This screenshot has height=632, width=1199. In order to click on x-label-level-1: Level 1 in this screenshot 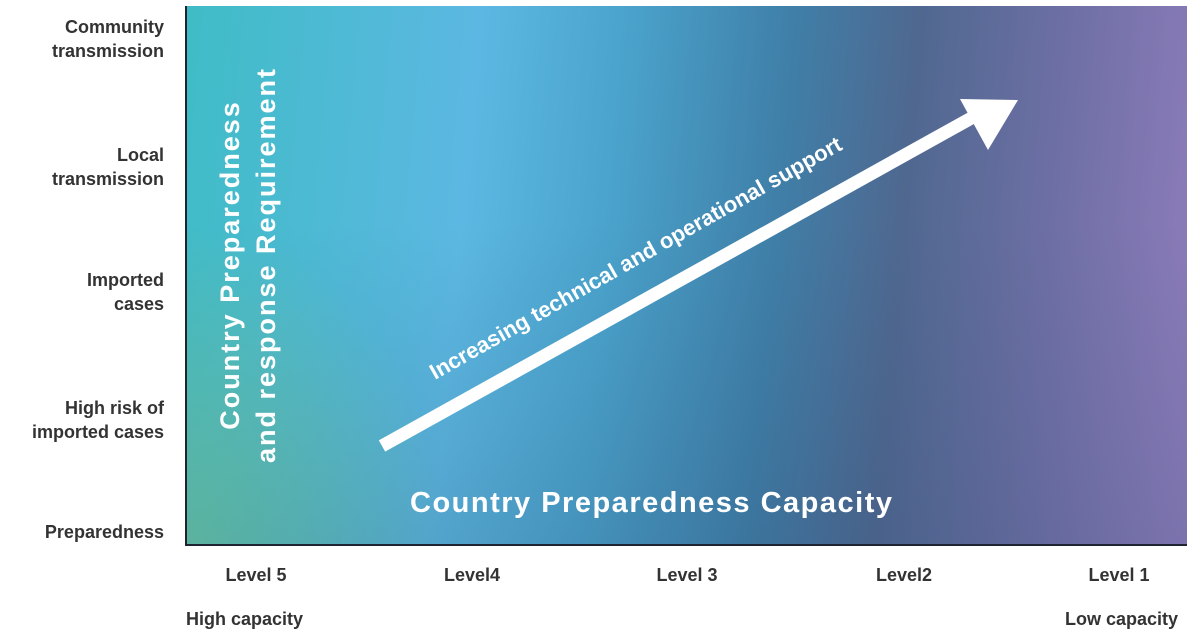, I will do `click(1119, 575)`.